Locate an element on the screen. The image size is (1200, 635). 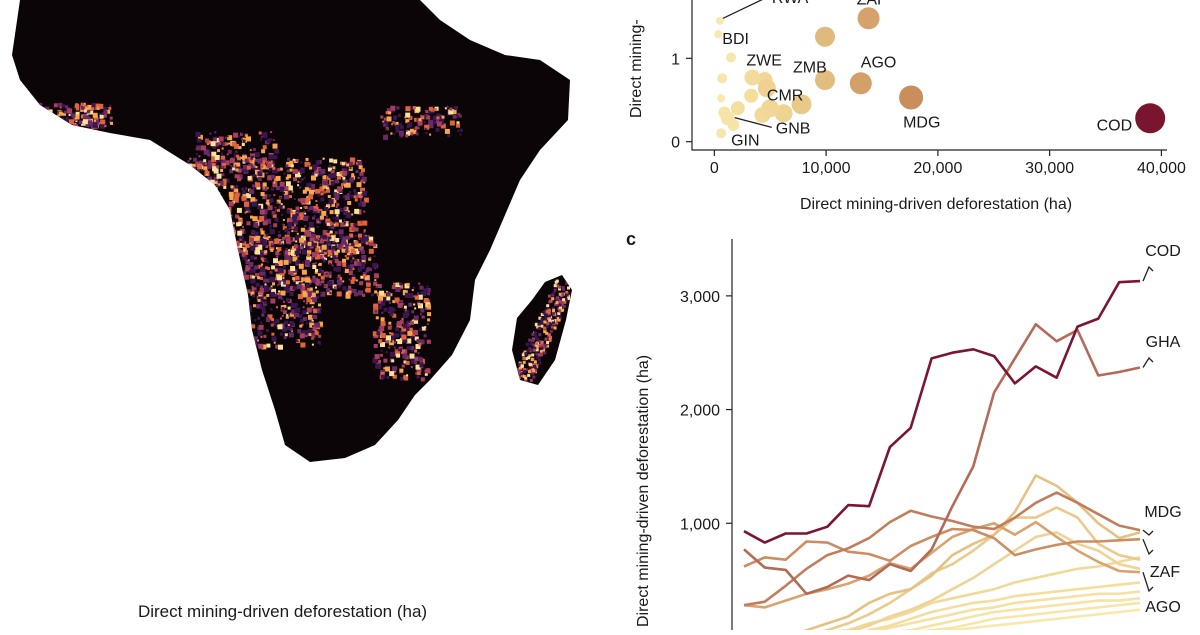
scatter-point-label: ZWE is located at coordinates (764, 61).